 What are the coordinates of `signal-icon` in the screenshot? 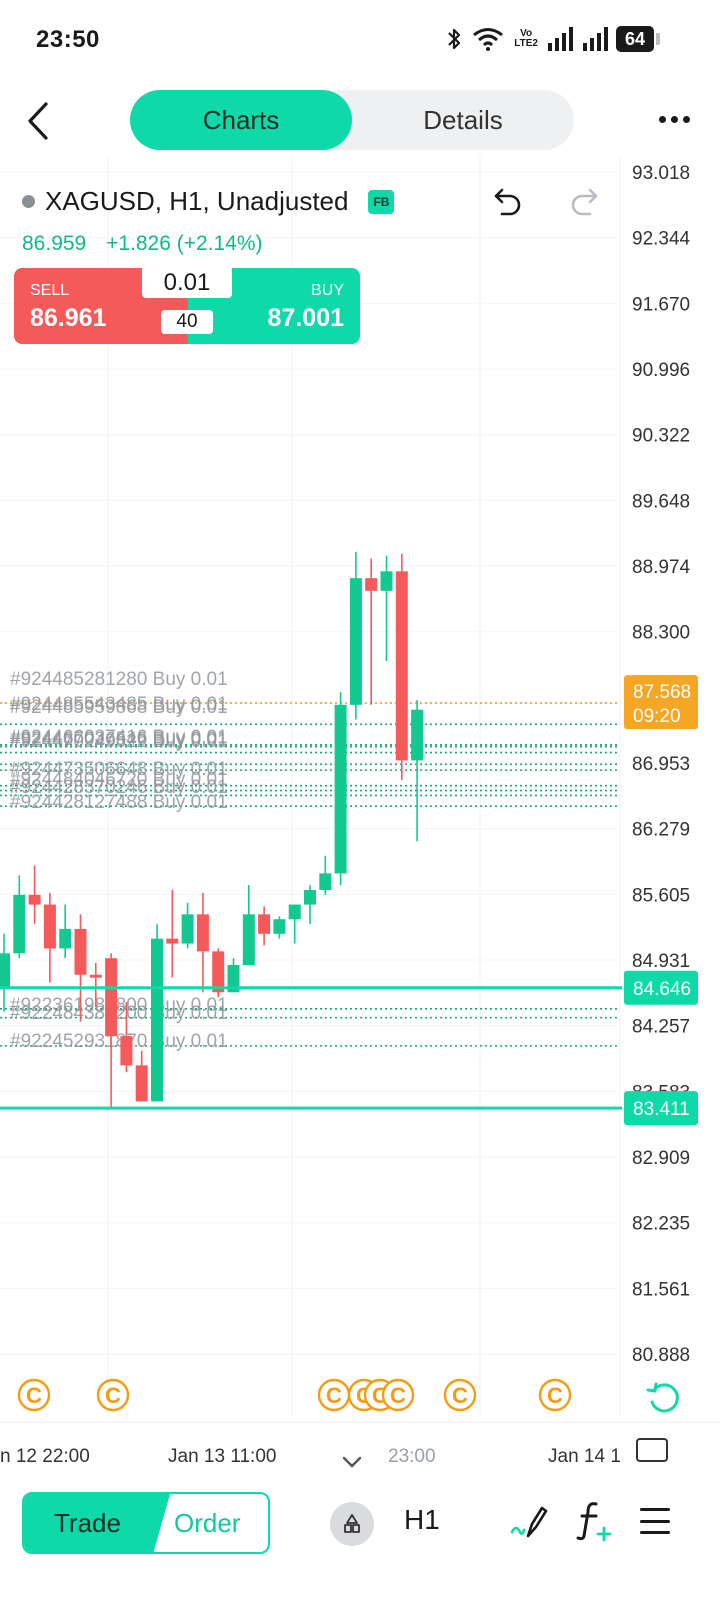 It's located at (560, 39).